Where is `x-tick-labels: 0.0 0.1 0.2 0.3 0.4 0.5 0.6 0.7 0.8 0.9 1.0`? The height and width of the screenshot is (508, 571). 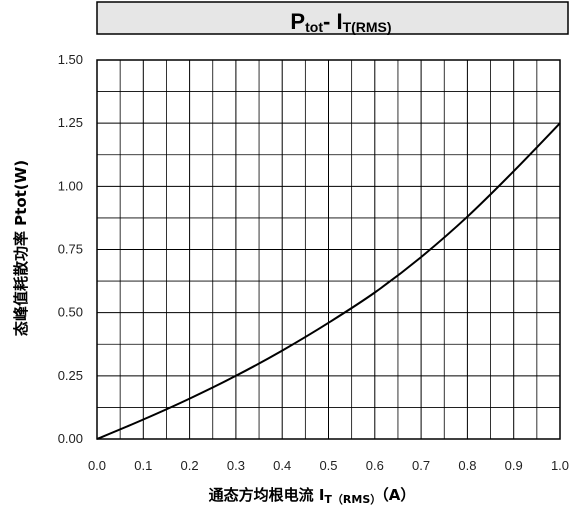 x-tick-labels: 0.0 0.1 0.2 0.3 0.4 0.5 0.6 0.7 0.8 0.9 1.0 is located at coordinates (328, 465).